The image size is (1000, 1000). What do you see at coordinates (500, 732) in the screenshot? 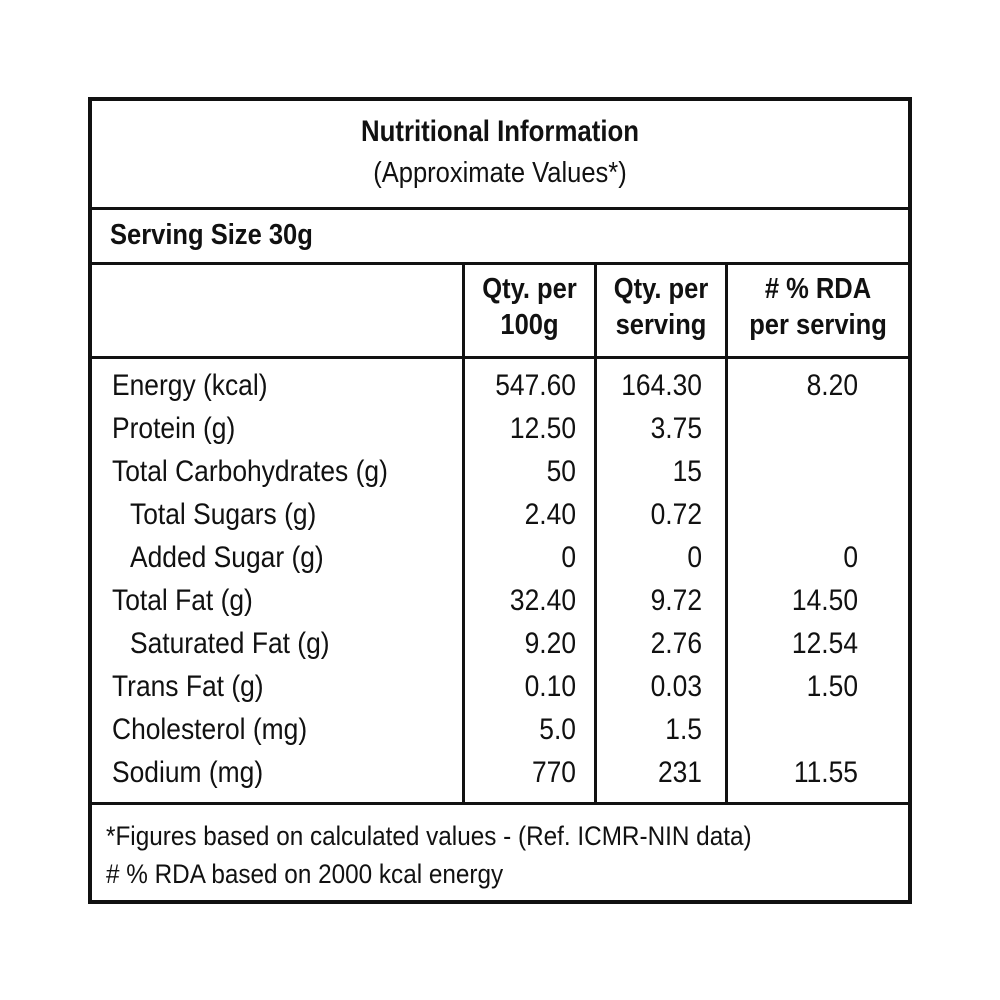
I see `table-row: Cholesterol (mg) 5.0 1.5` at bounding box center [500, 732].